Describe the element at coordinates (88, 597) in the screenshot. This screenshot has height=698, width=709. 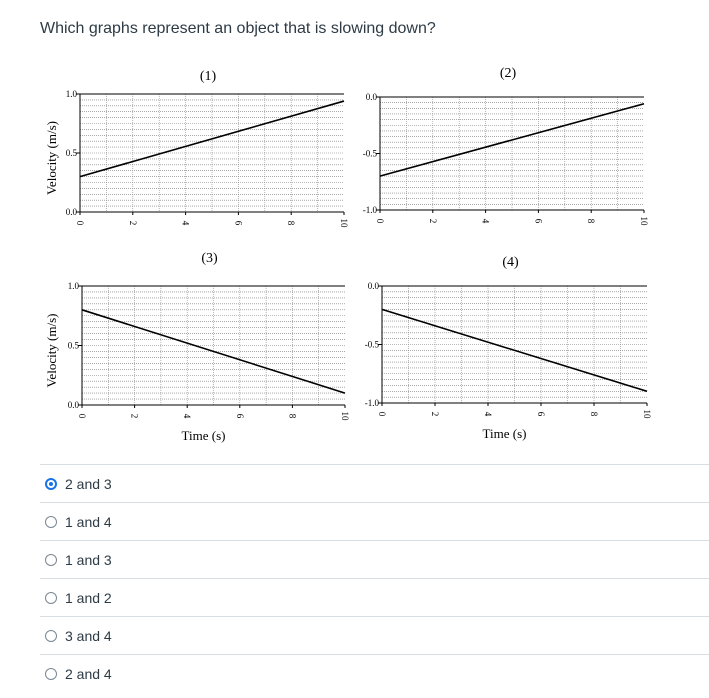
I see `answer-label: 1 and 2` at that location.